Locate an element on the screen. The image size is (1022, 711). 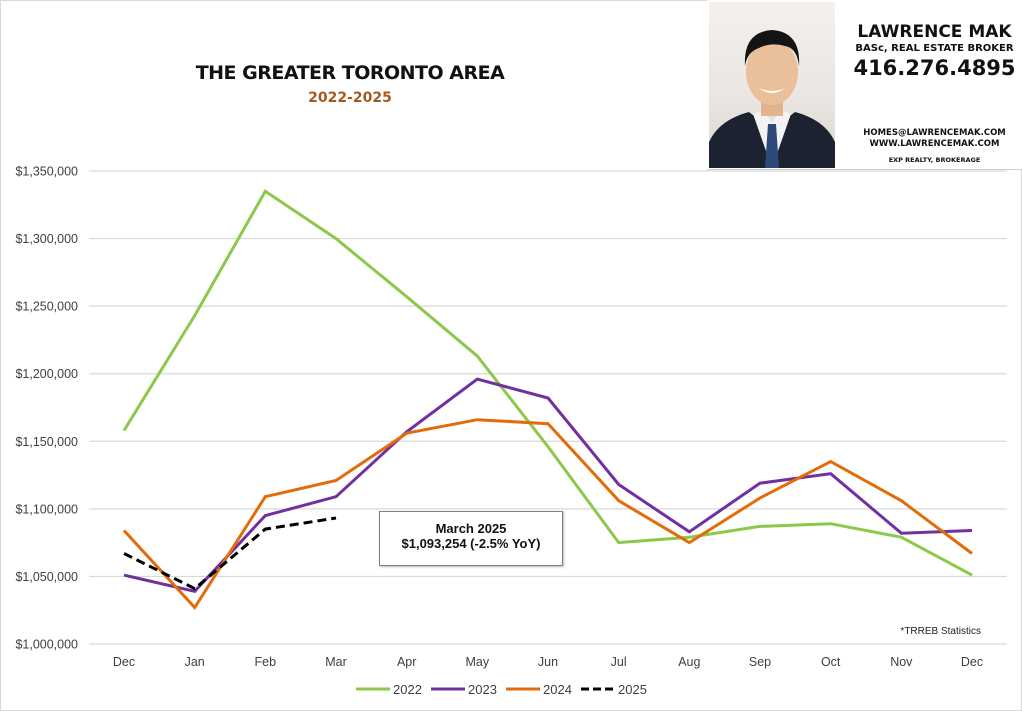
x-tick-label: Nov is located at coordinates (901, 662).